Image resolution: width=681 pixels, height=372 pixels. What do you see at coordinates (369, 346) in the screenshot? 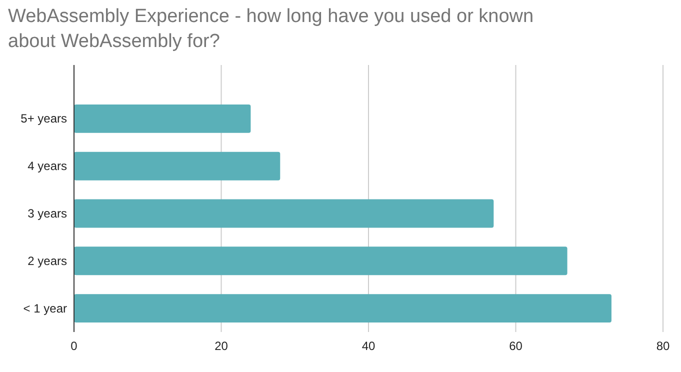
I see `x-tick-label: 40` at bounding box center [369, 346].